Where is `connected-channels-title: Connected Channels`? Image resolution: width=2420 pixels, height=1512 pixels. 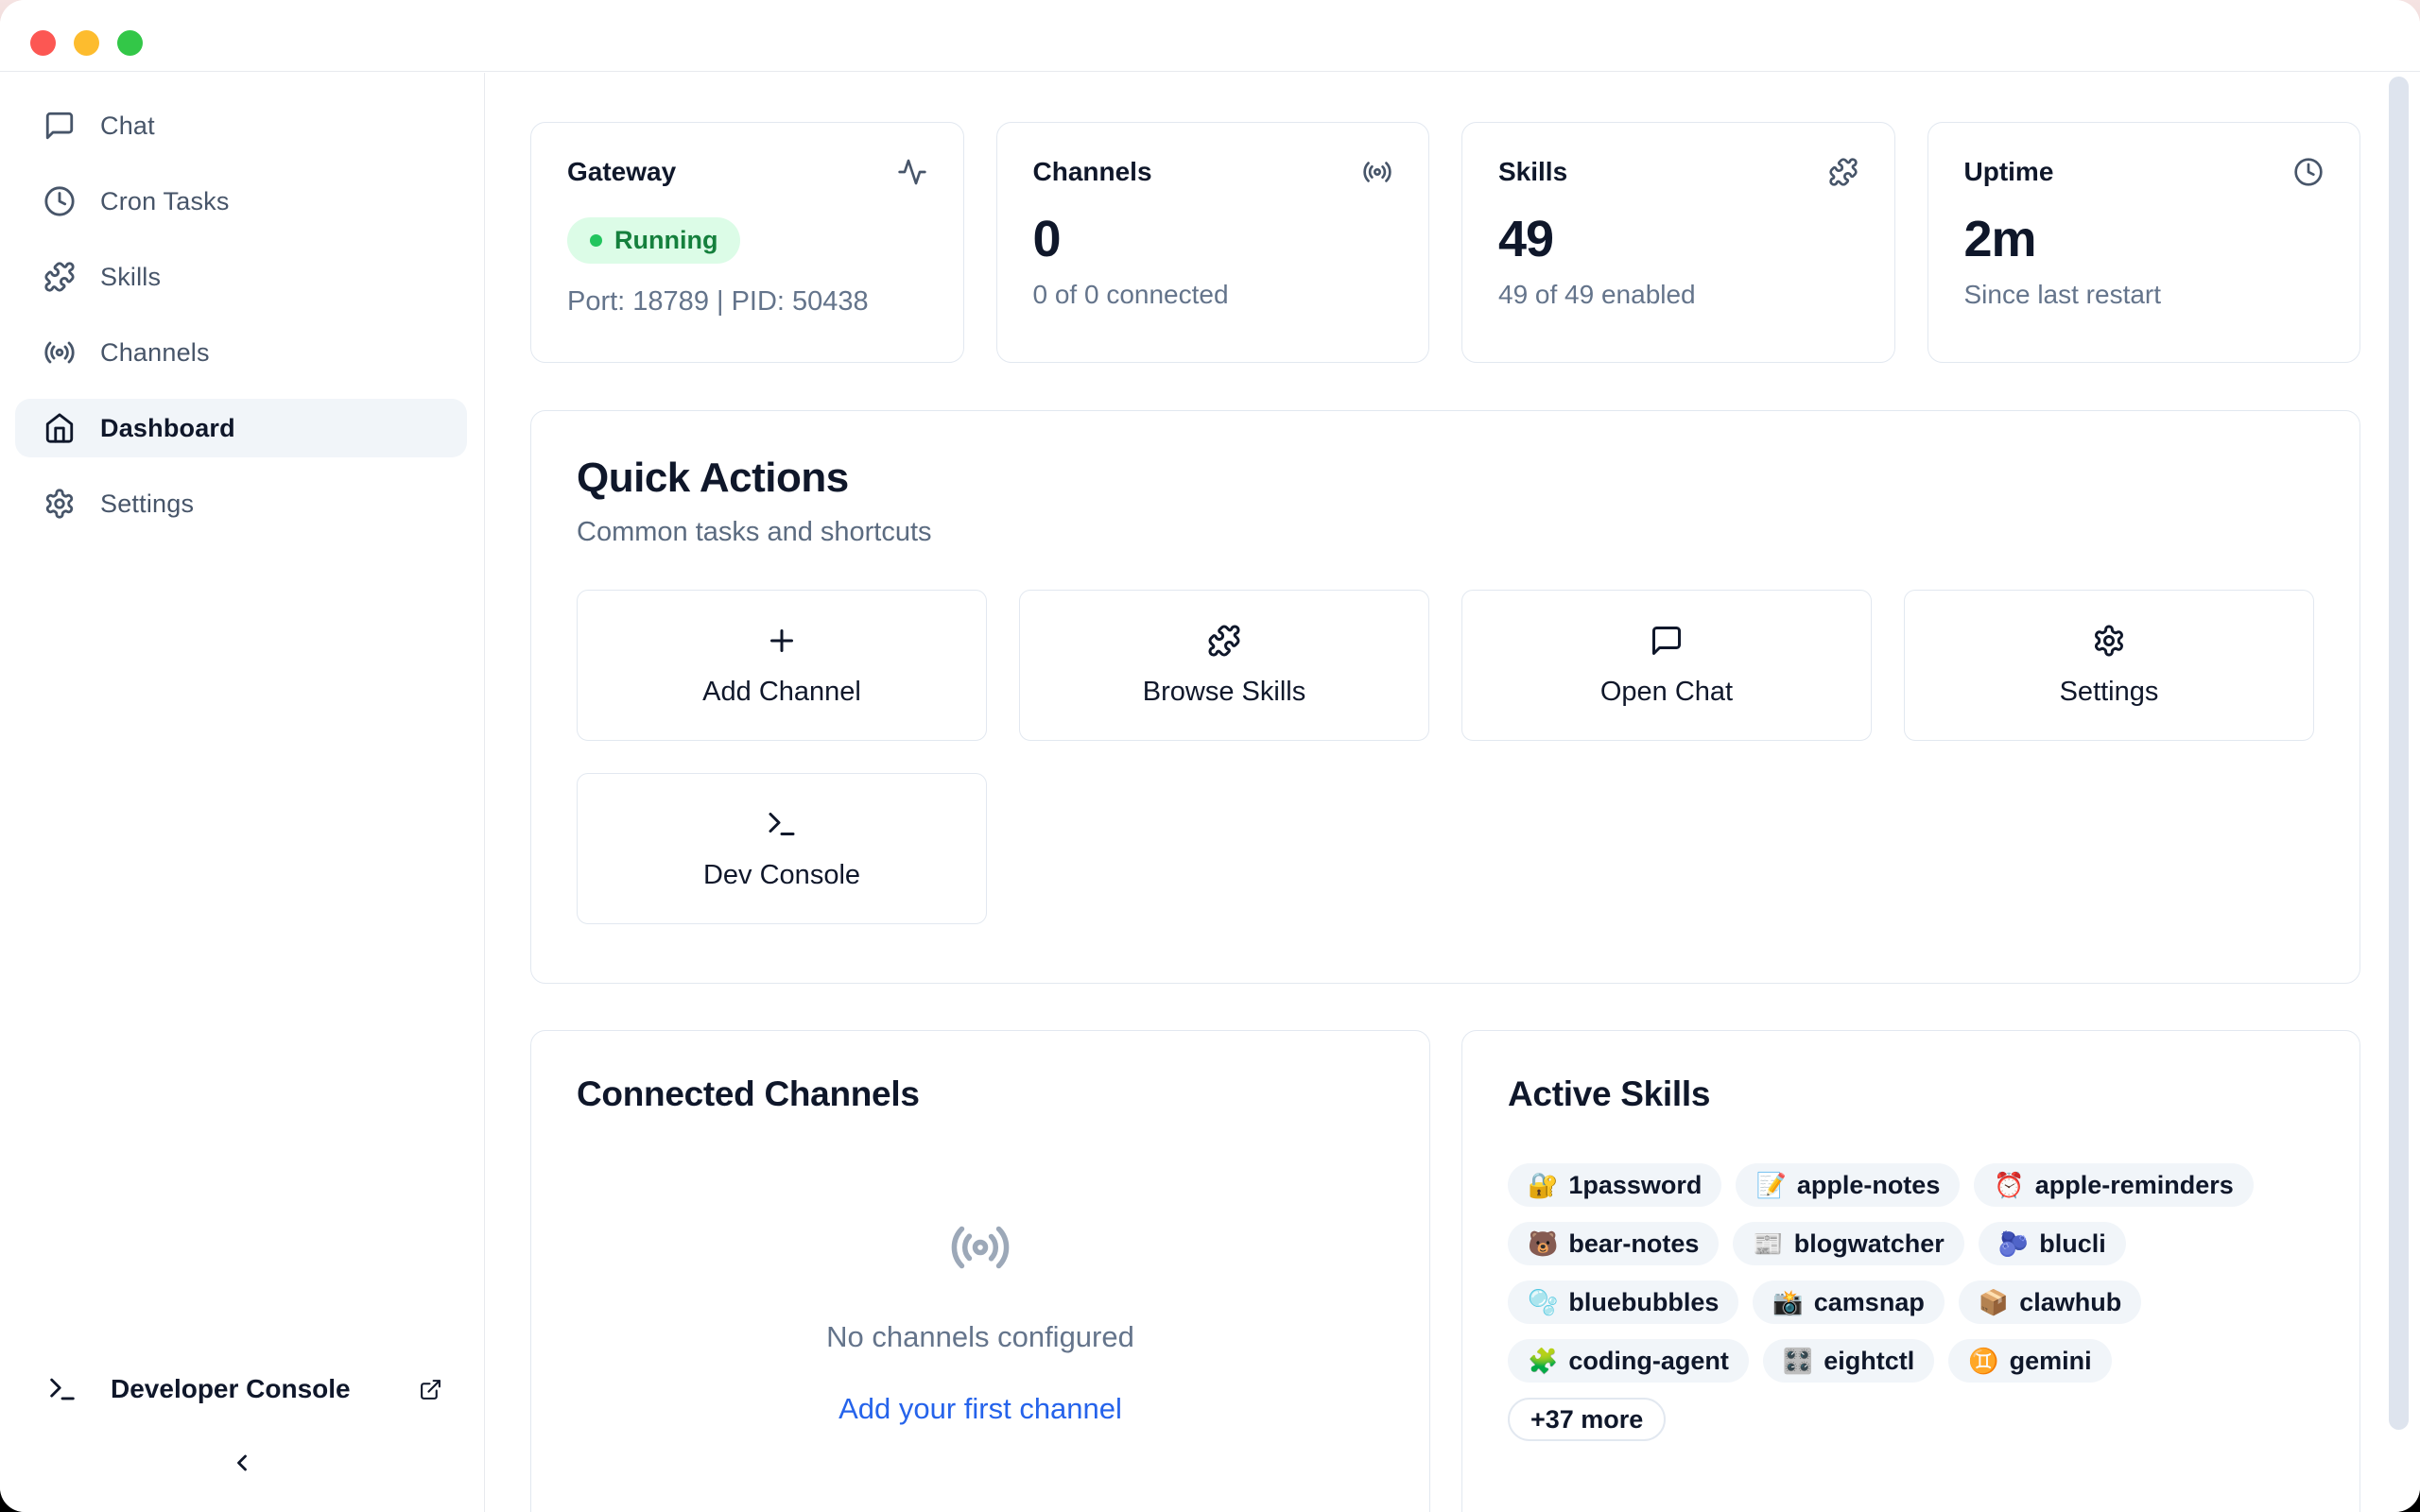 connected-channels-title: Connected Channels is located at coordinates (749, 1093).